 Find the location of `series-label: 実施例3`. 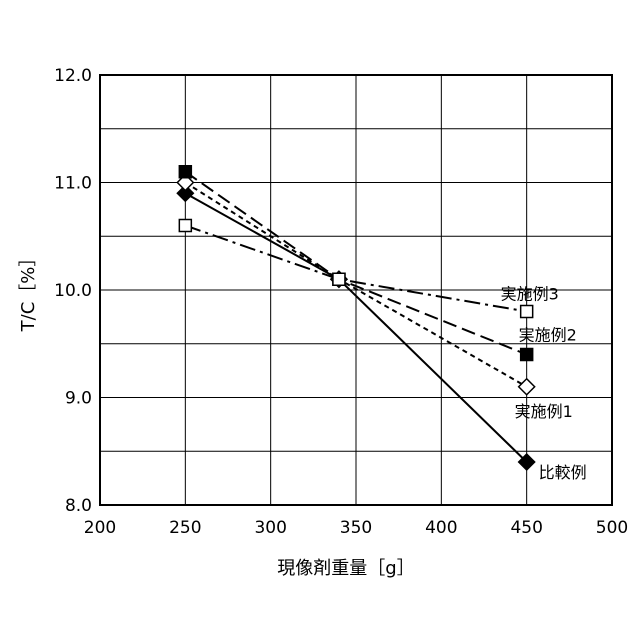

series-label: 実施例3 is located at coordinates (530, 294).